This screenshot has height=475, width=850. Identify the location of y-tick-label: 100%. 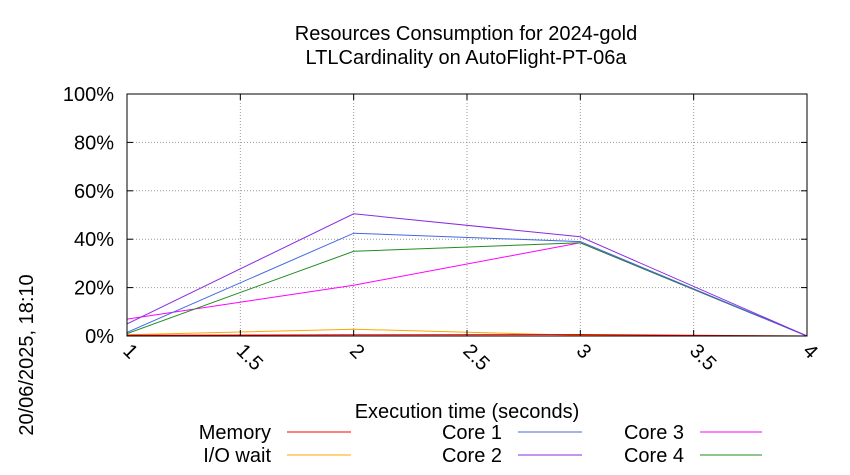
(88, 95).